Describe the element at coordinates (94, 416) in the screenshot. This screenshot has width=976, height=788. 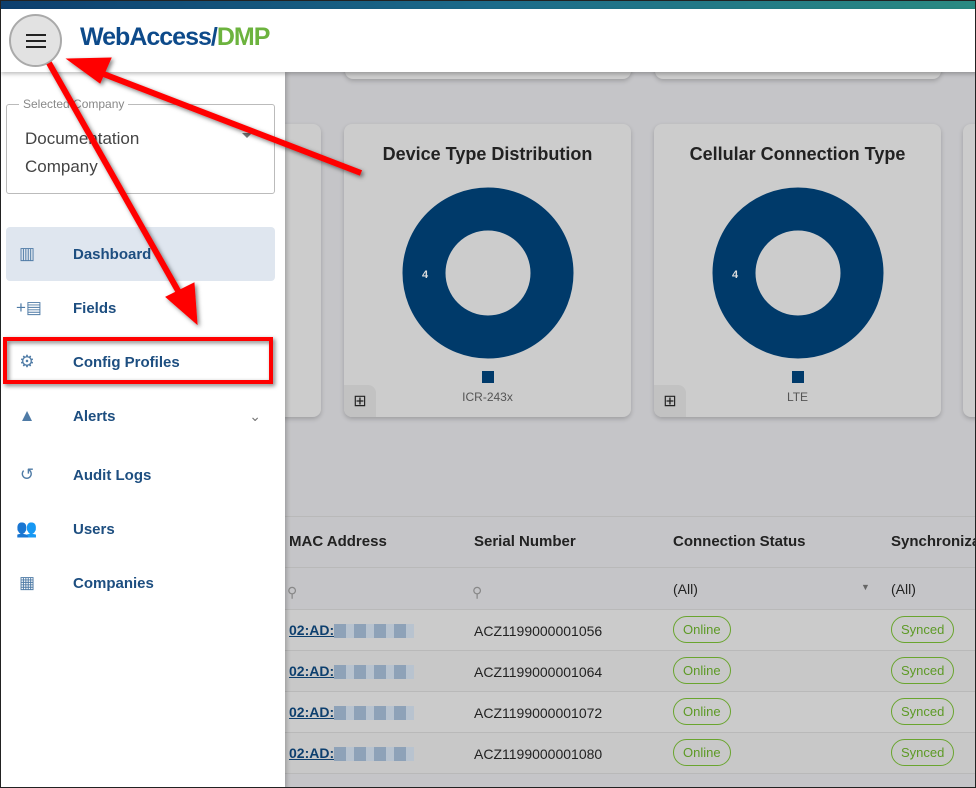
I see `sidebar-item-label: Alerts` at that location.